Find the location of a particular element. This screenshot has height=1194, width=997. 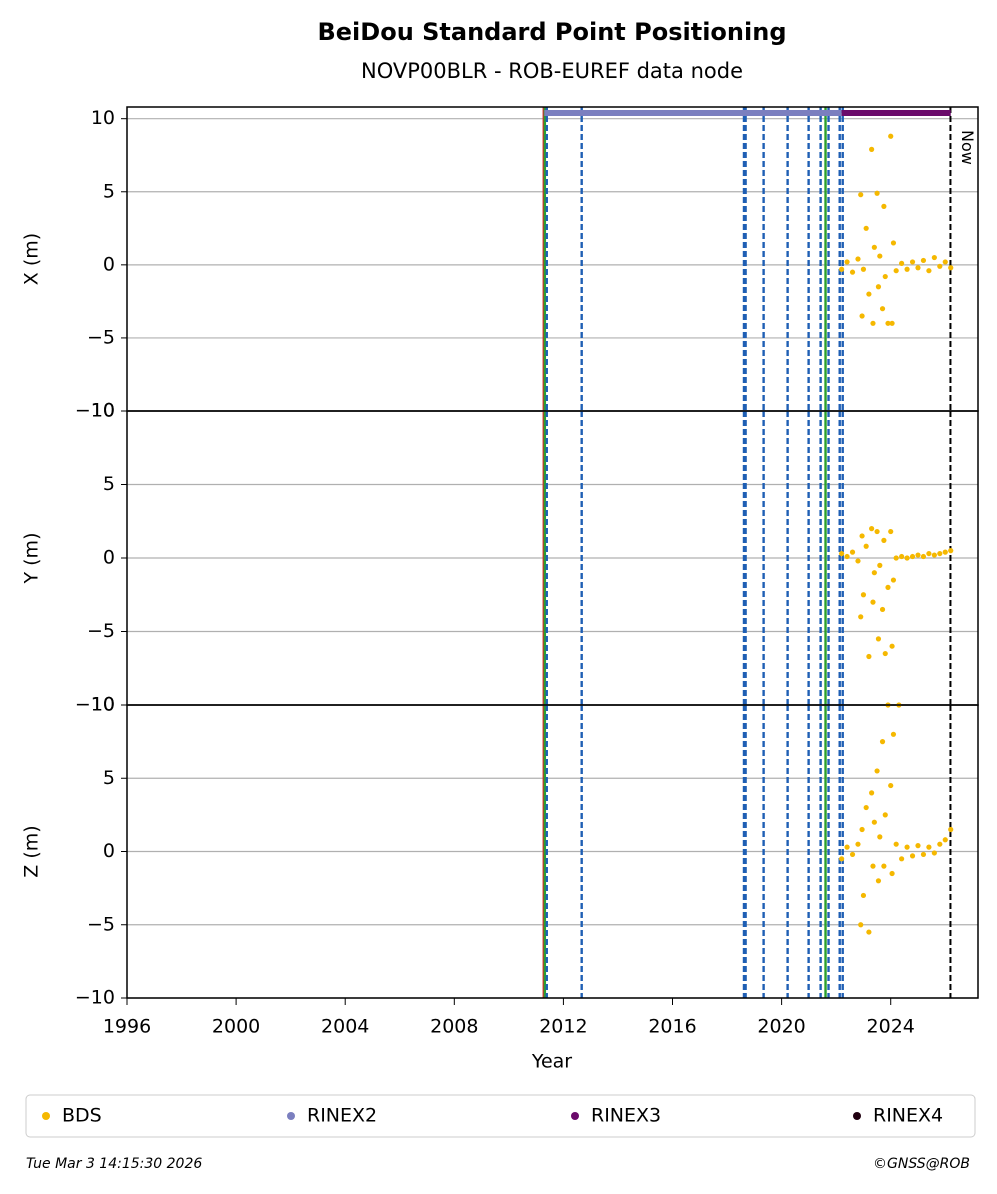

x-tick-label: 1996 is located at coordinates (127, 1027).